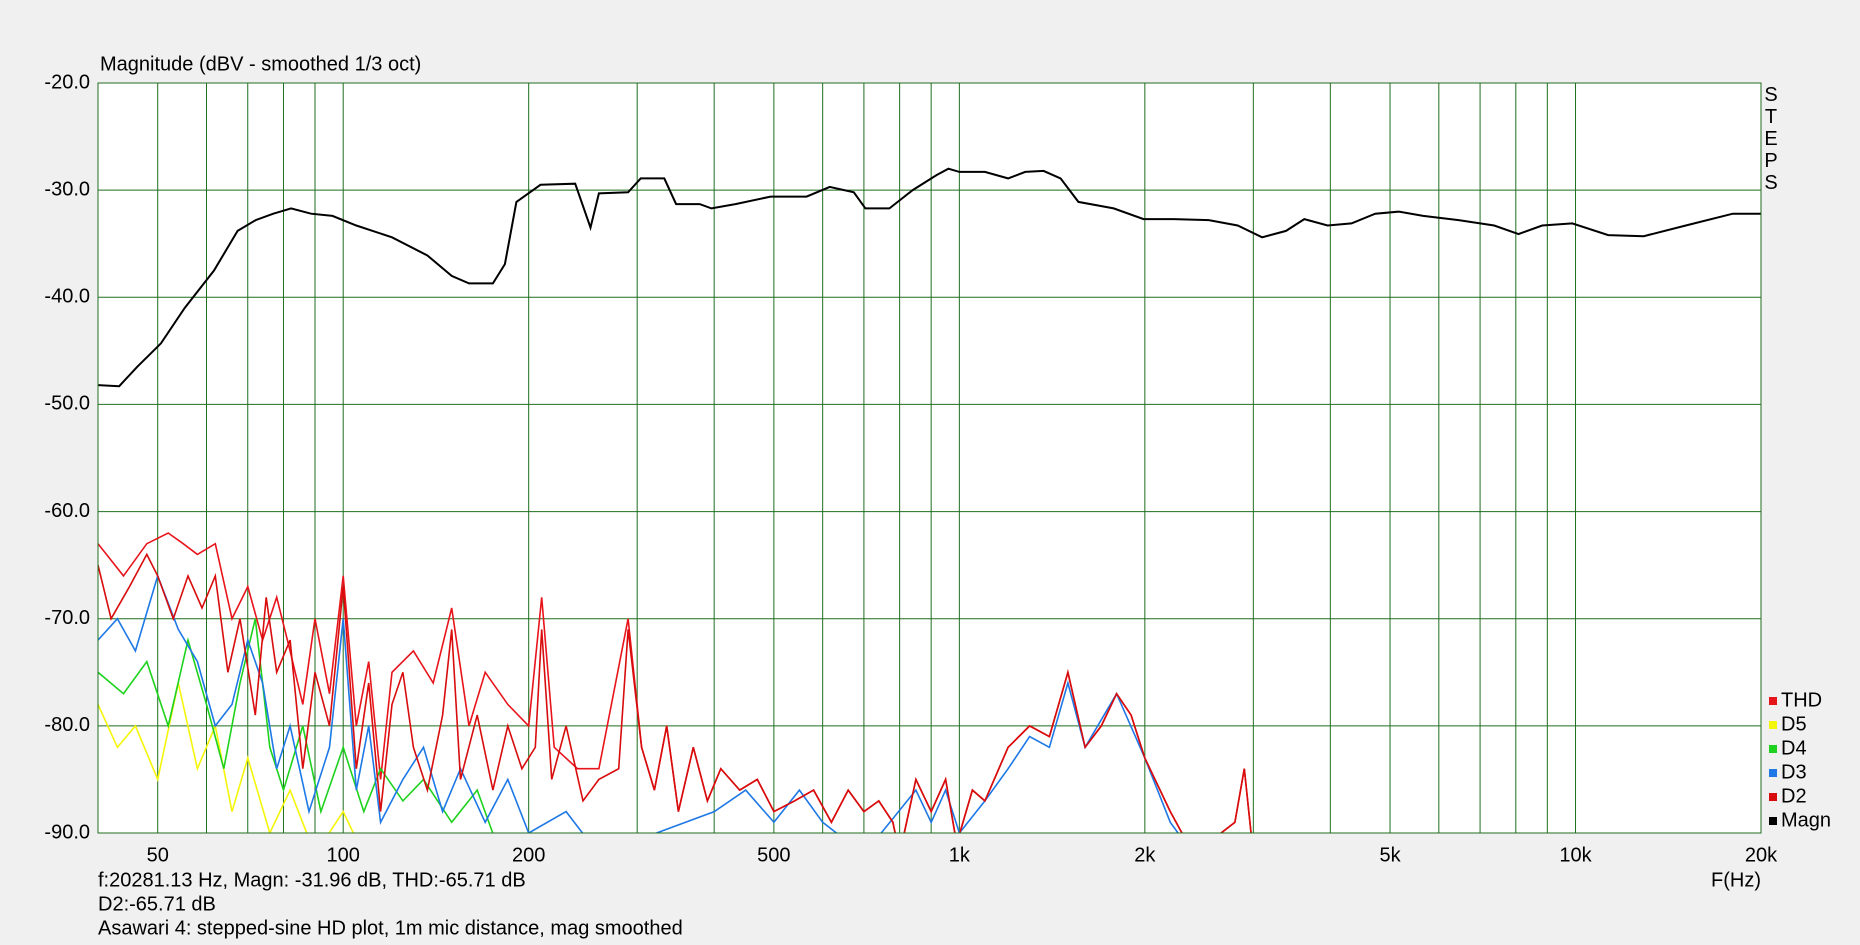 Image resolution: width=1860 pixels, height=945 pixels. Describe the element at coordinates (67, 82) in the screenshot. I see `y-tick-label: -20.0` at that location.